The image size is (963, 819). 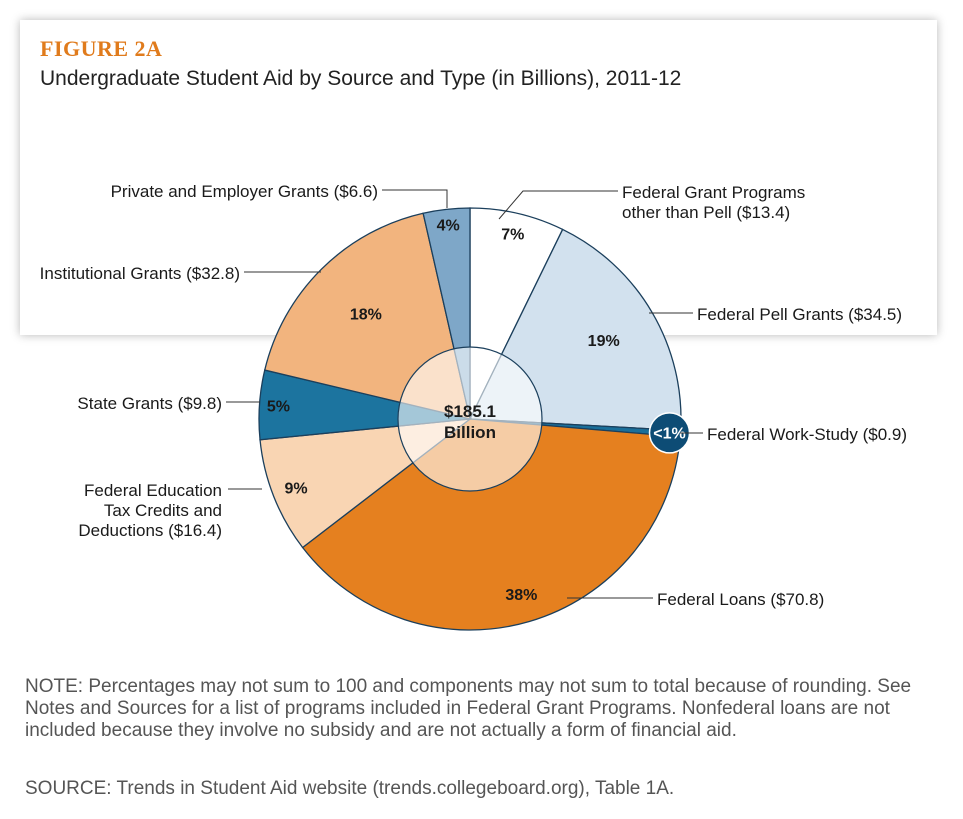 What do you see at coordinates (149, 403) in the screenshot?
I see `category-label-state-grants: State Grants ($9.8)` at bounding box center [149, 403].